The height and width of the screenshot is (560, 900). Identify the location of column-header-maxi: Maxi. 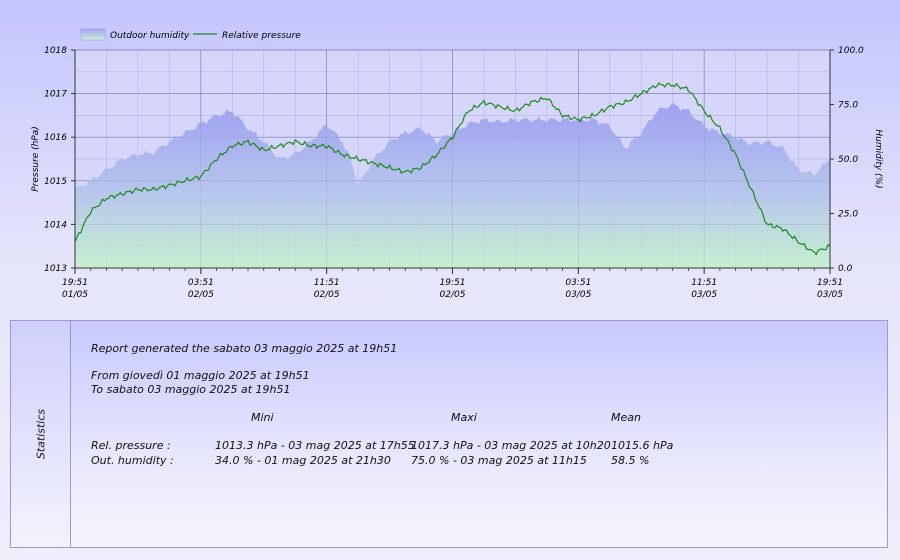
(464, 417).